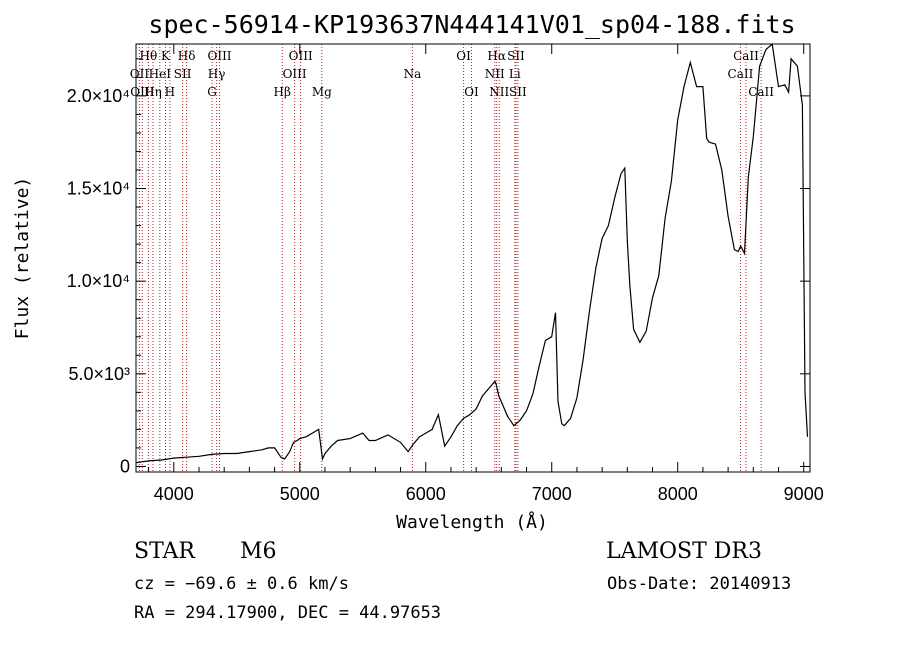 The image size is (900, 649). I want to click on obs-date: Obs-Date: 20140913, so click(699, 584).